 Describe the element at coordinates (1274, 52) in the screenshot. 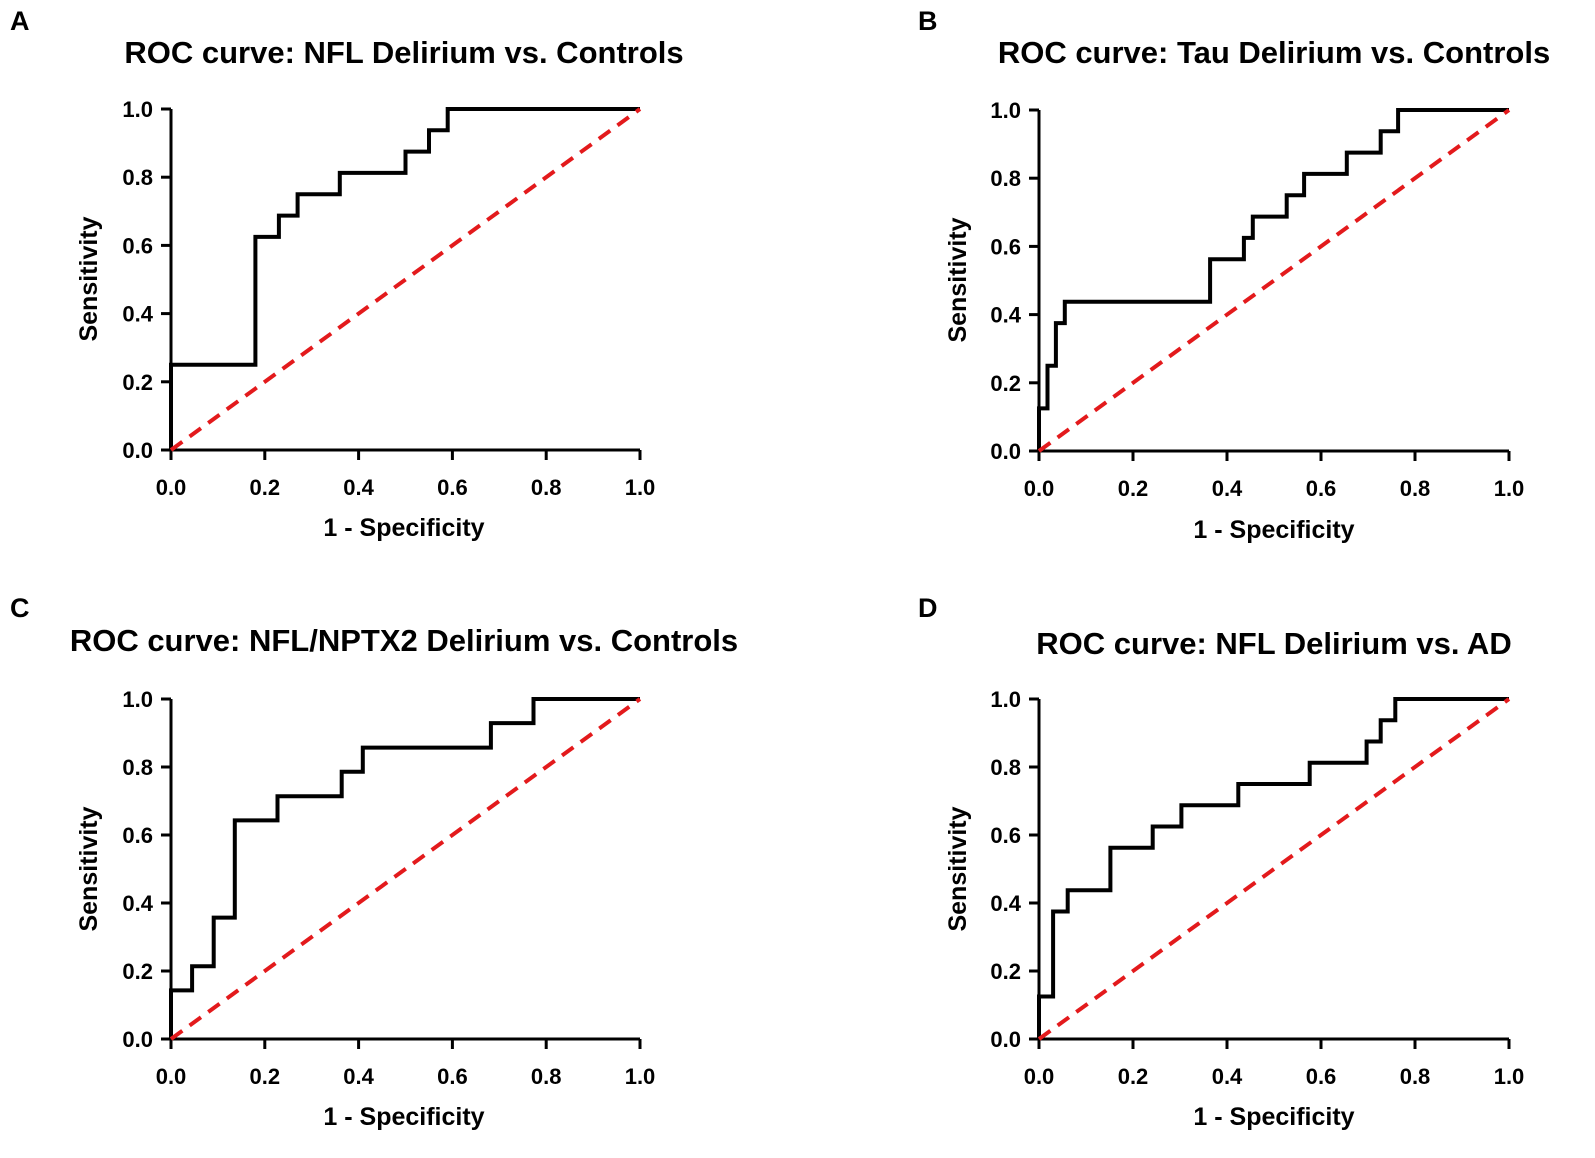

I see `chart-title: ROC curve: Tau Delirium vs. Controls` at that location.